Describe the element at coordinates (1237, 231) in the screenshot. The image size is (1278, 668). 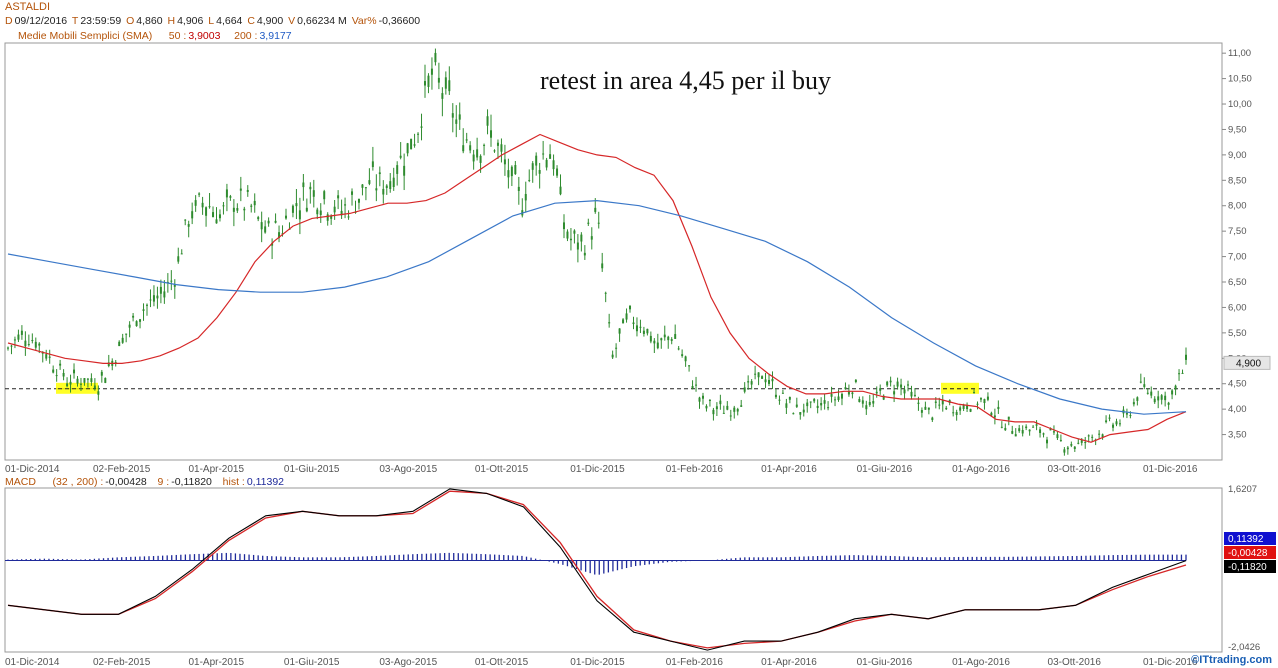
I see `y-tick-label: 7,50` at that location.